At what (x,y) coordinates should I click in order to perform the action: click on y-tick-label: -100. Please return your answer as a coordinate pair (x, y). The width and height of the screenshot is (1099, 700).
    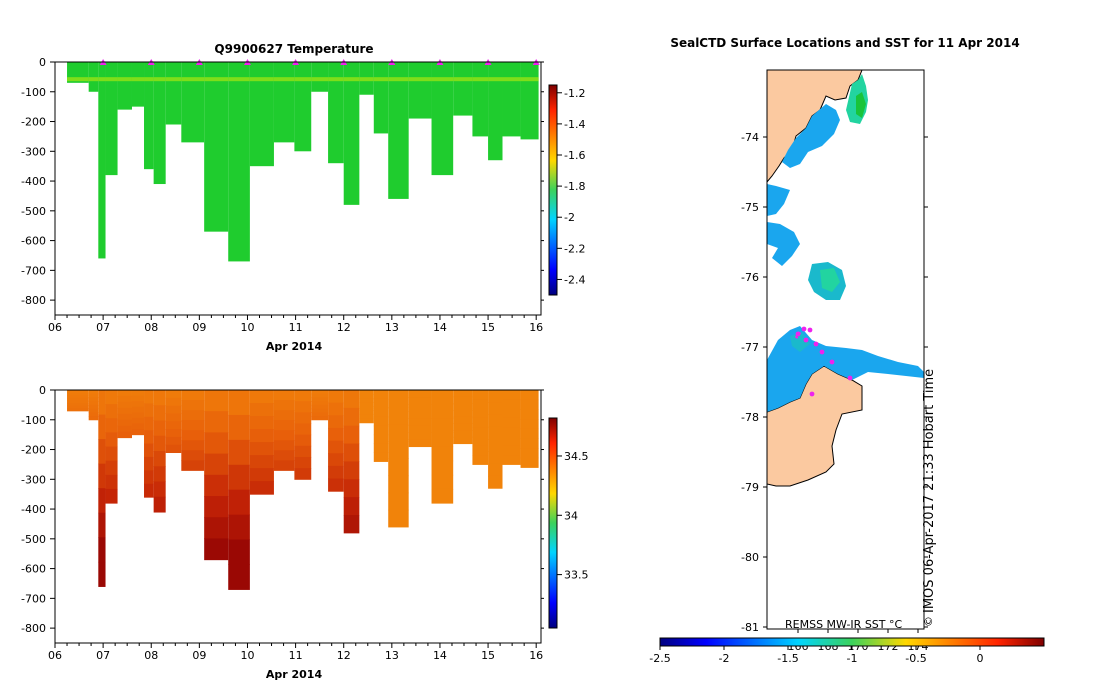
    Looking at the image, I should click on (33, 92).